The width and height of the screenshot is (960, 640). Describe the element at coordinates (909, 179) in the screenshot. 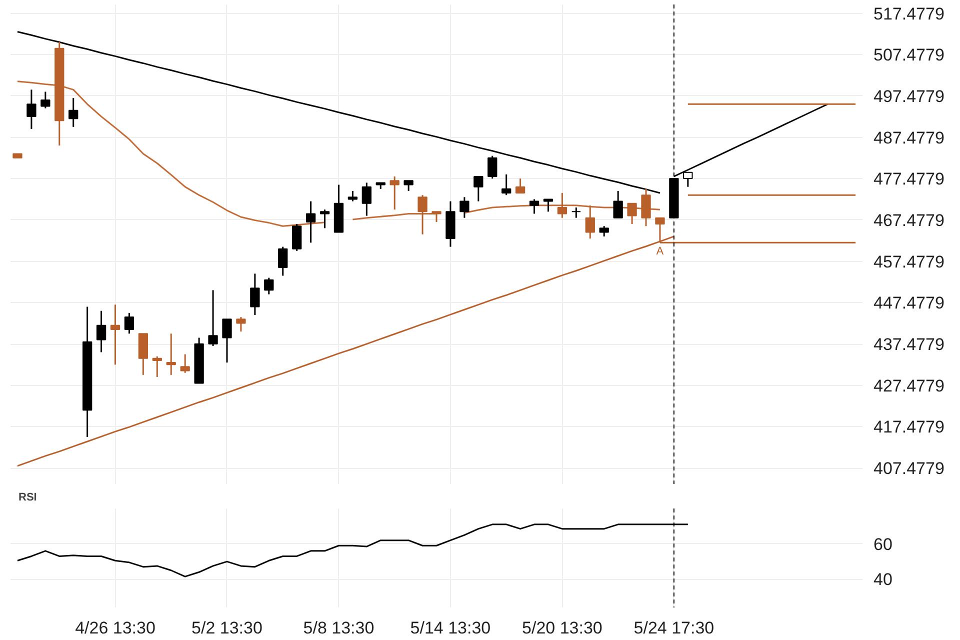

I see `y-tick-label: 477.4779` at that location.